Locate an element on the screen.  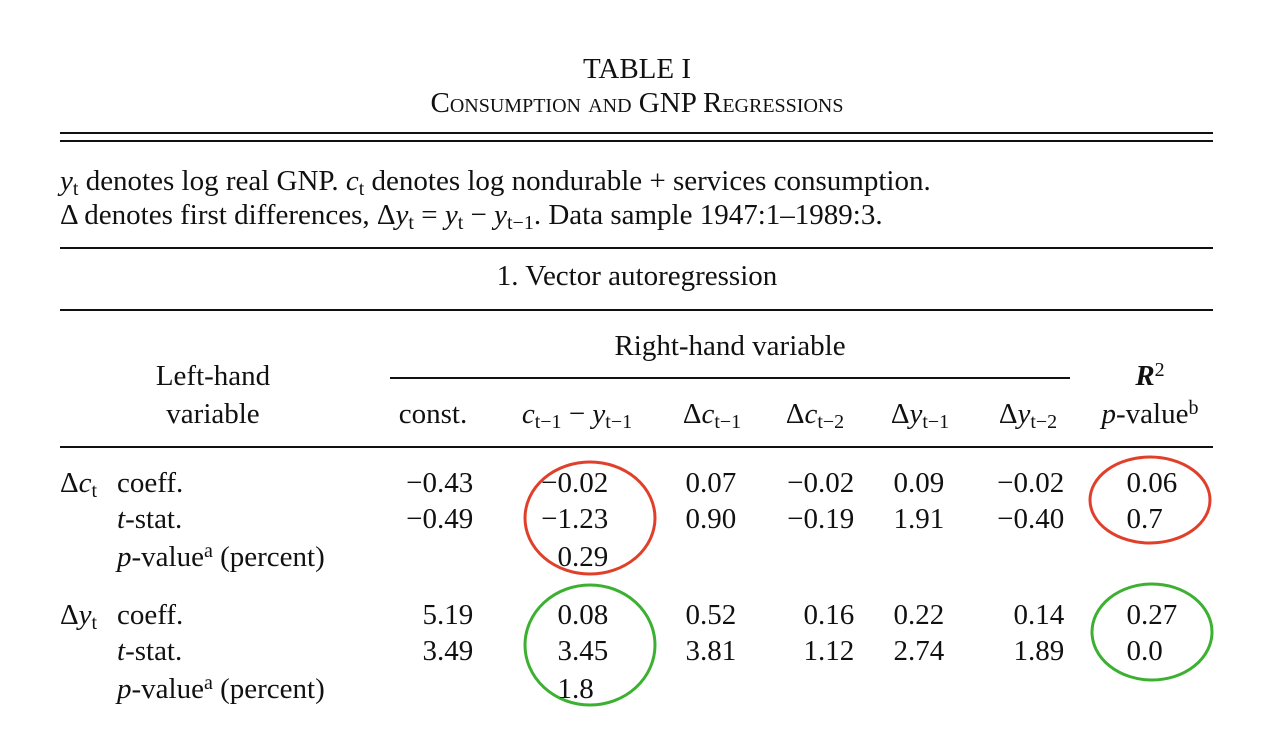
table-cell: −1.23 is located at coordinates (574, 519).